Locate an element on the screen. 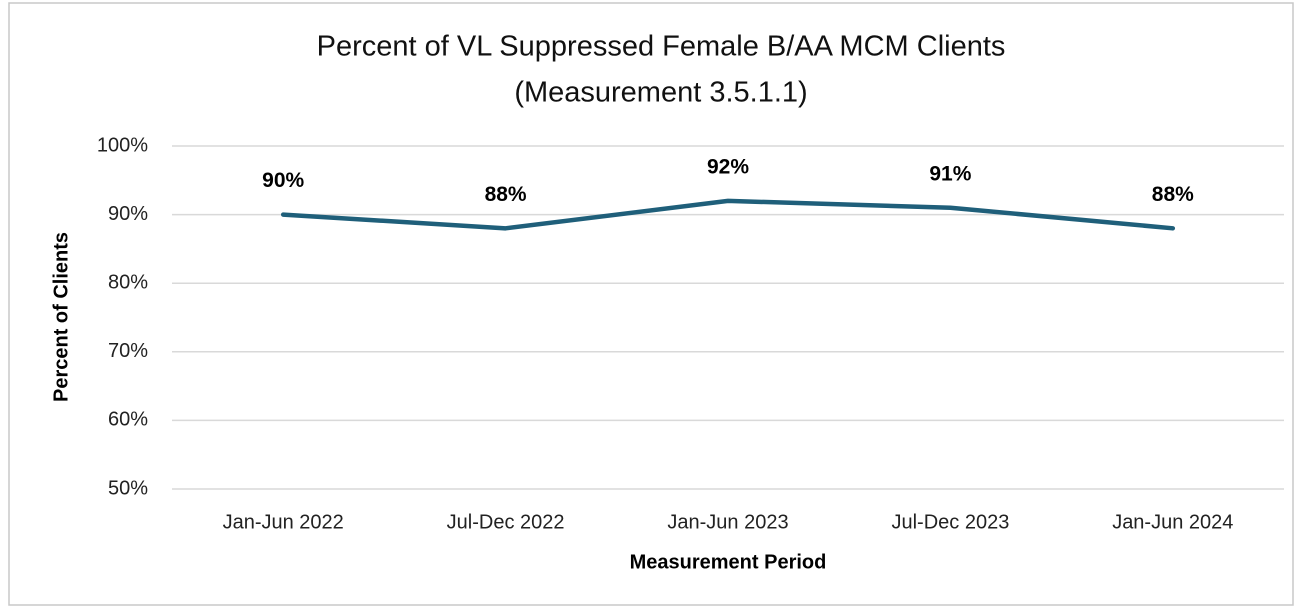 The width and height of the screenshot is (1296, 608). chart-subtitle: (Measurement 3.5.1.1) is located at coordinates (660, 93).